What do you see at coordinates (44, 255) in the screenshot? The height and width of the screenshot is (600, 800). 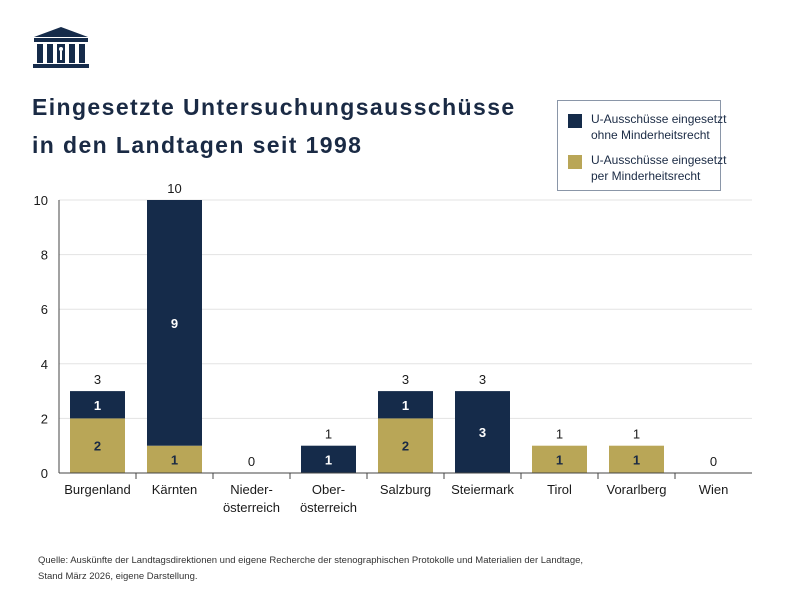 I see `y-tick-label: 8` at bounding box center [44, 255].